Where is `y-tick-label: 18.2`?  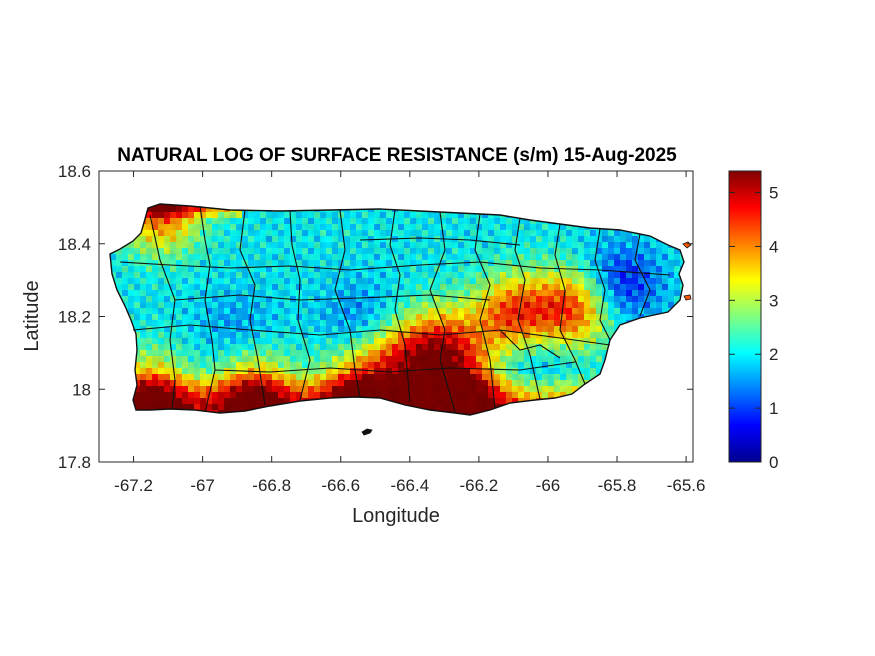
y-tick-label: 18.2 is located at coordinates (74, 317).